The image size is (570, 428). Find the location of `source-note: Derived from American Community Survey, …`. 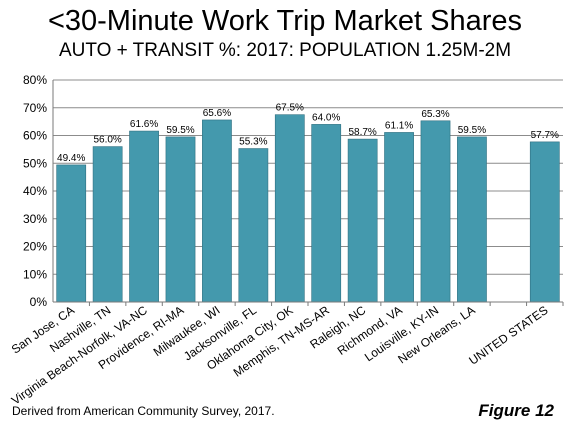

source-note: Derived from American Community Survey, … is located at coordinates (143, 411).